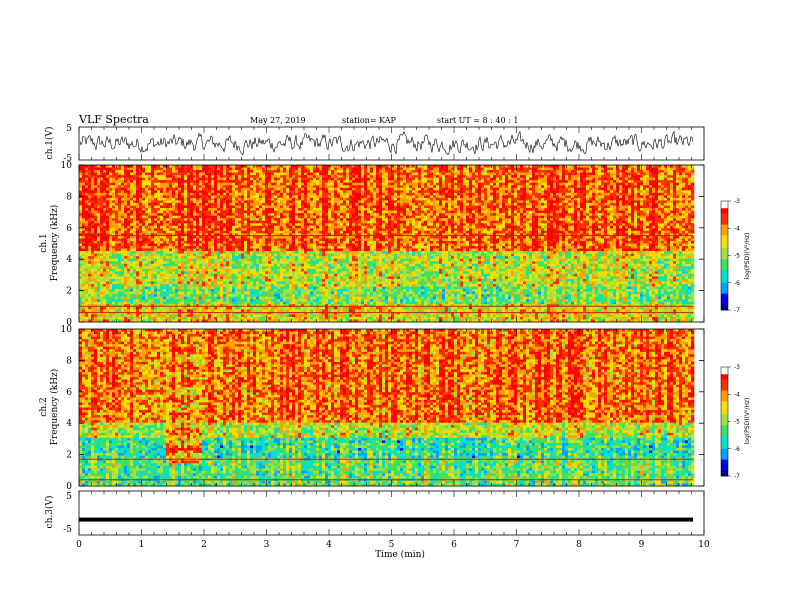  Describe the element at coordinates (704, 545) in the screenshot. I see `x-tick-label: 10` at that location.